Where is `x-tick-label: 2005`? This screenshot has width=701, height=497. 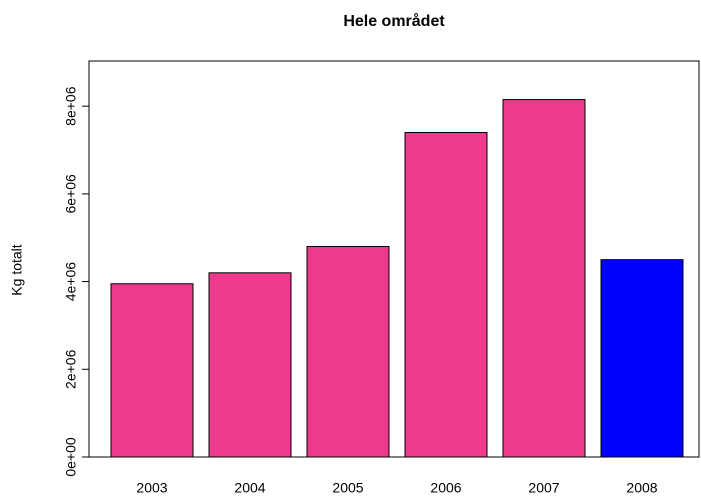
x-tick-label: 2005 is located at coordinates (347, 488).